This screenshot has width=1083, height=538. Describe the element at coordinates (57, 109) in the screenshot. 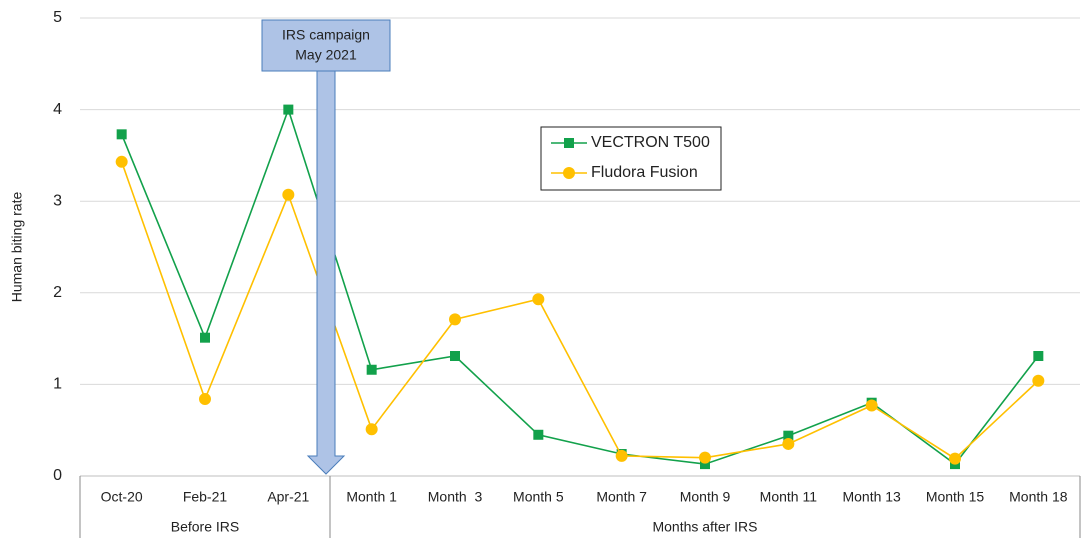

I see `y-tick-label: 4` at that location.